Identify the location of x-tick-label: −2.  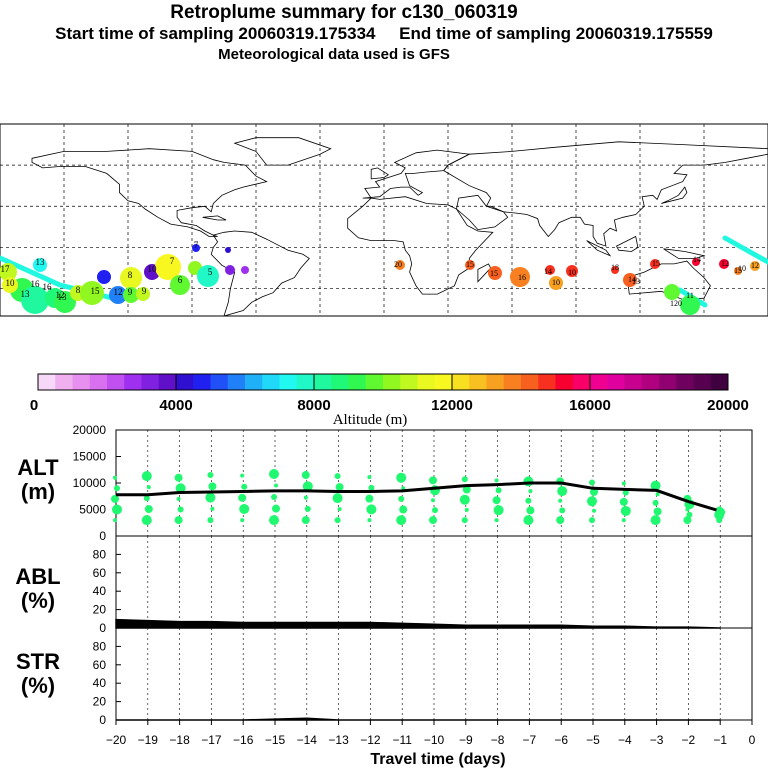
(689, 740).